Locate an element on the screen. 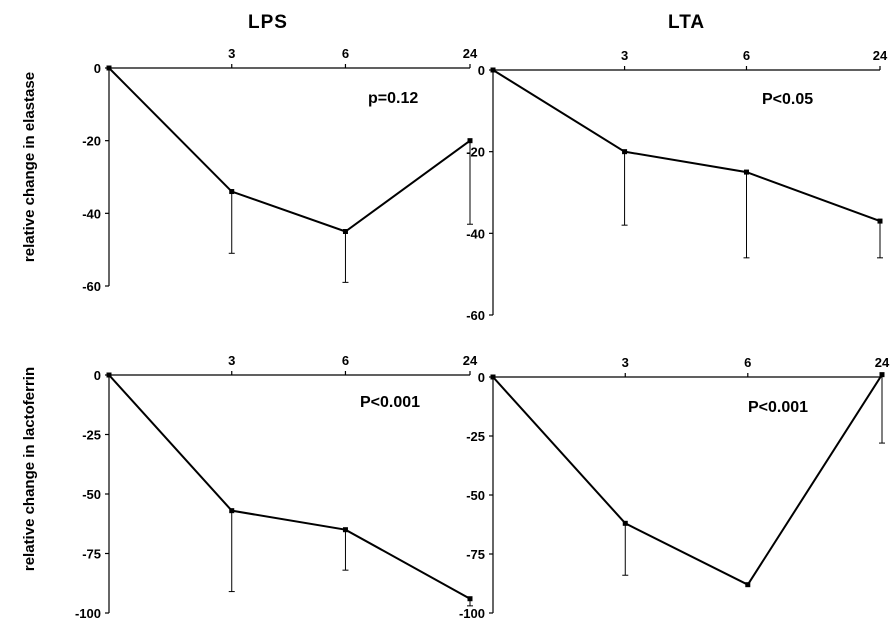 The image size is (890, 626). significance-annotation: P<0.05 is located at coordinates (787, 99).